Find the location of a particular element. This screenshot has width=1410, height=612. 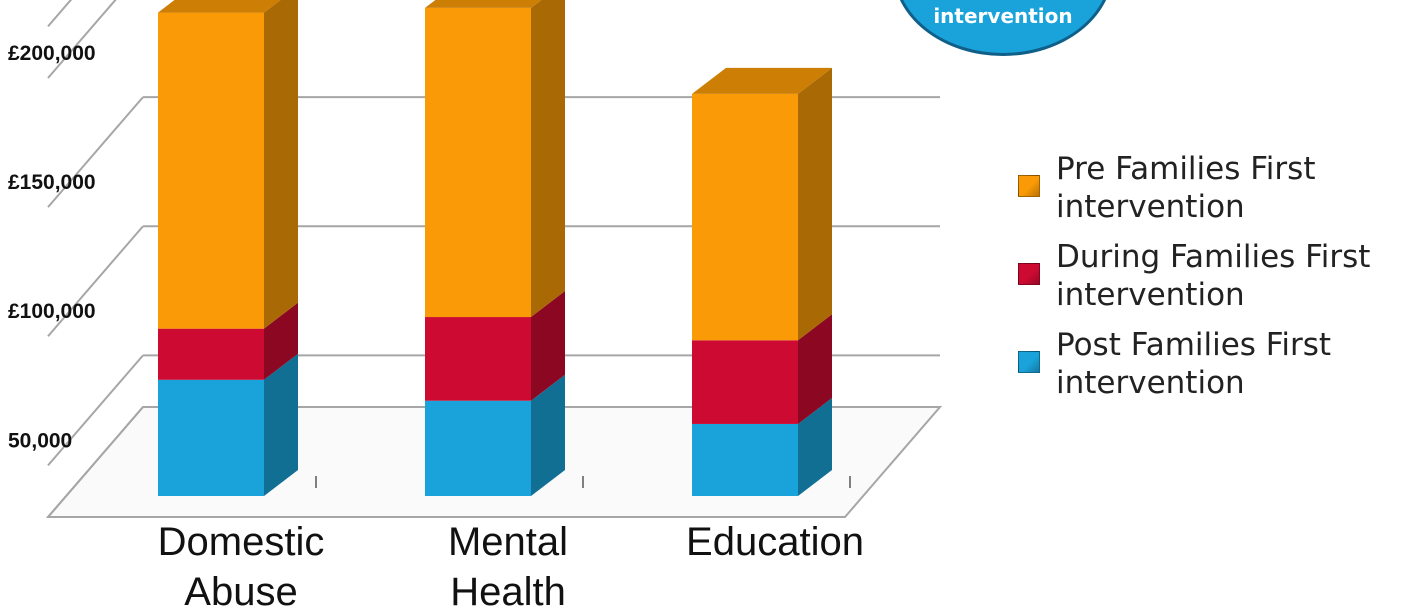

legend-label-during: During Families First intervention is located at coordinates (1213, 276).